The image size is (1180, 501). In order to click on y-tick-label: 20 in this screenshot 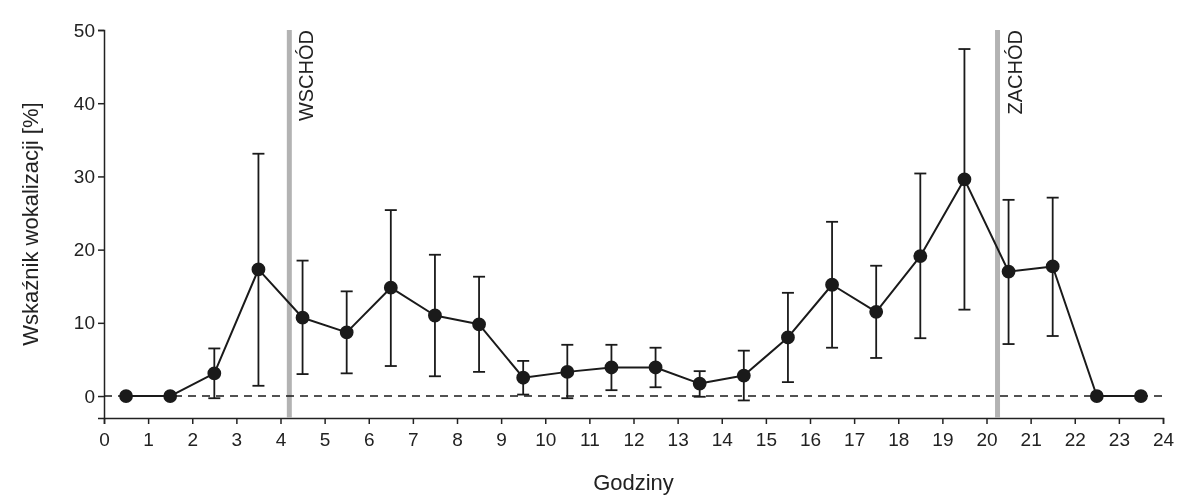, I will do `click(84, 250)`.